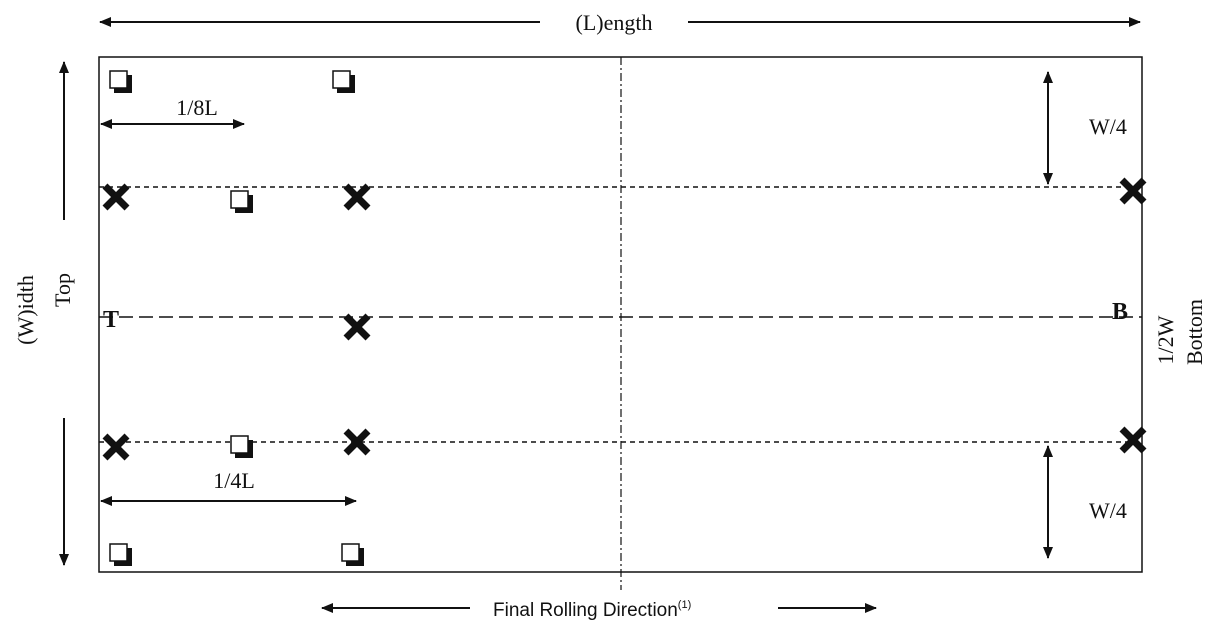  What do you see at coordinates (1165, 339) in the screenshot?
I see `half-width-label: 1/2W` at bounding box center [1165, 339].